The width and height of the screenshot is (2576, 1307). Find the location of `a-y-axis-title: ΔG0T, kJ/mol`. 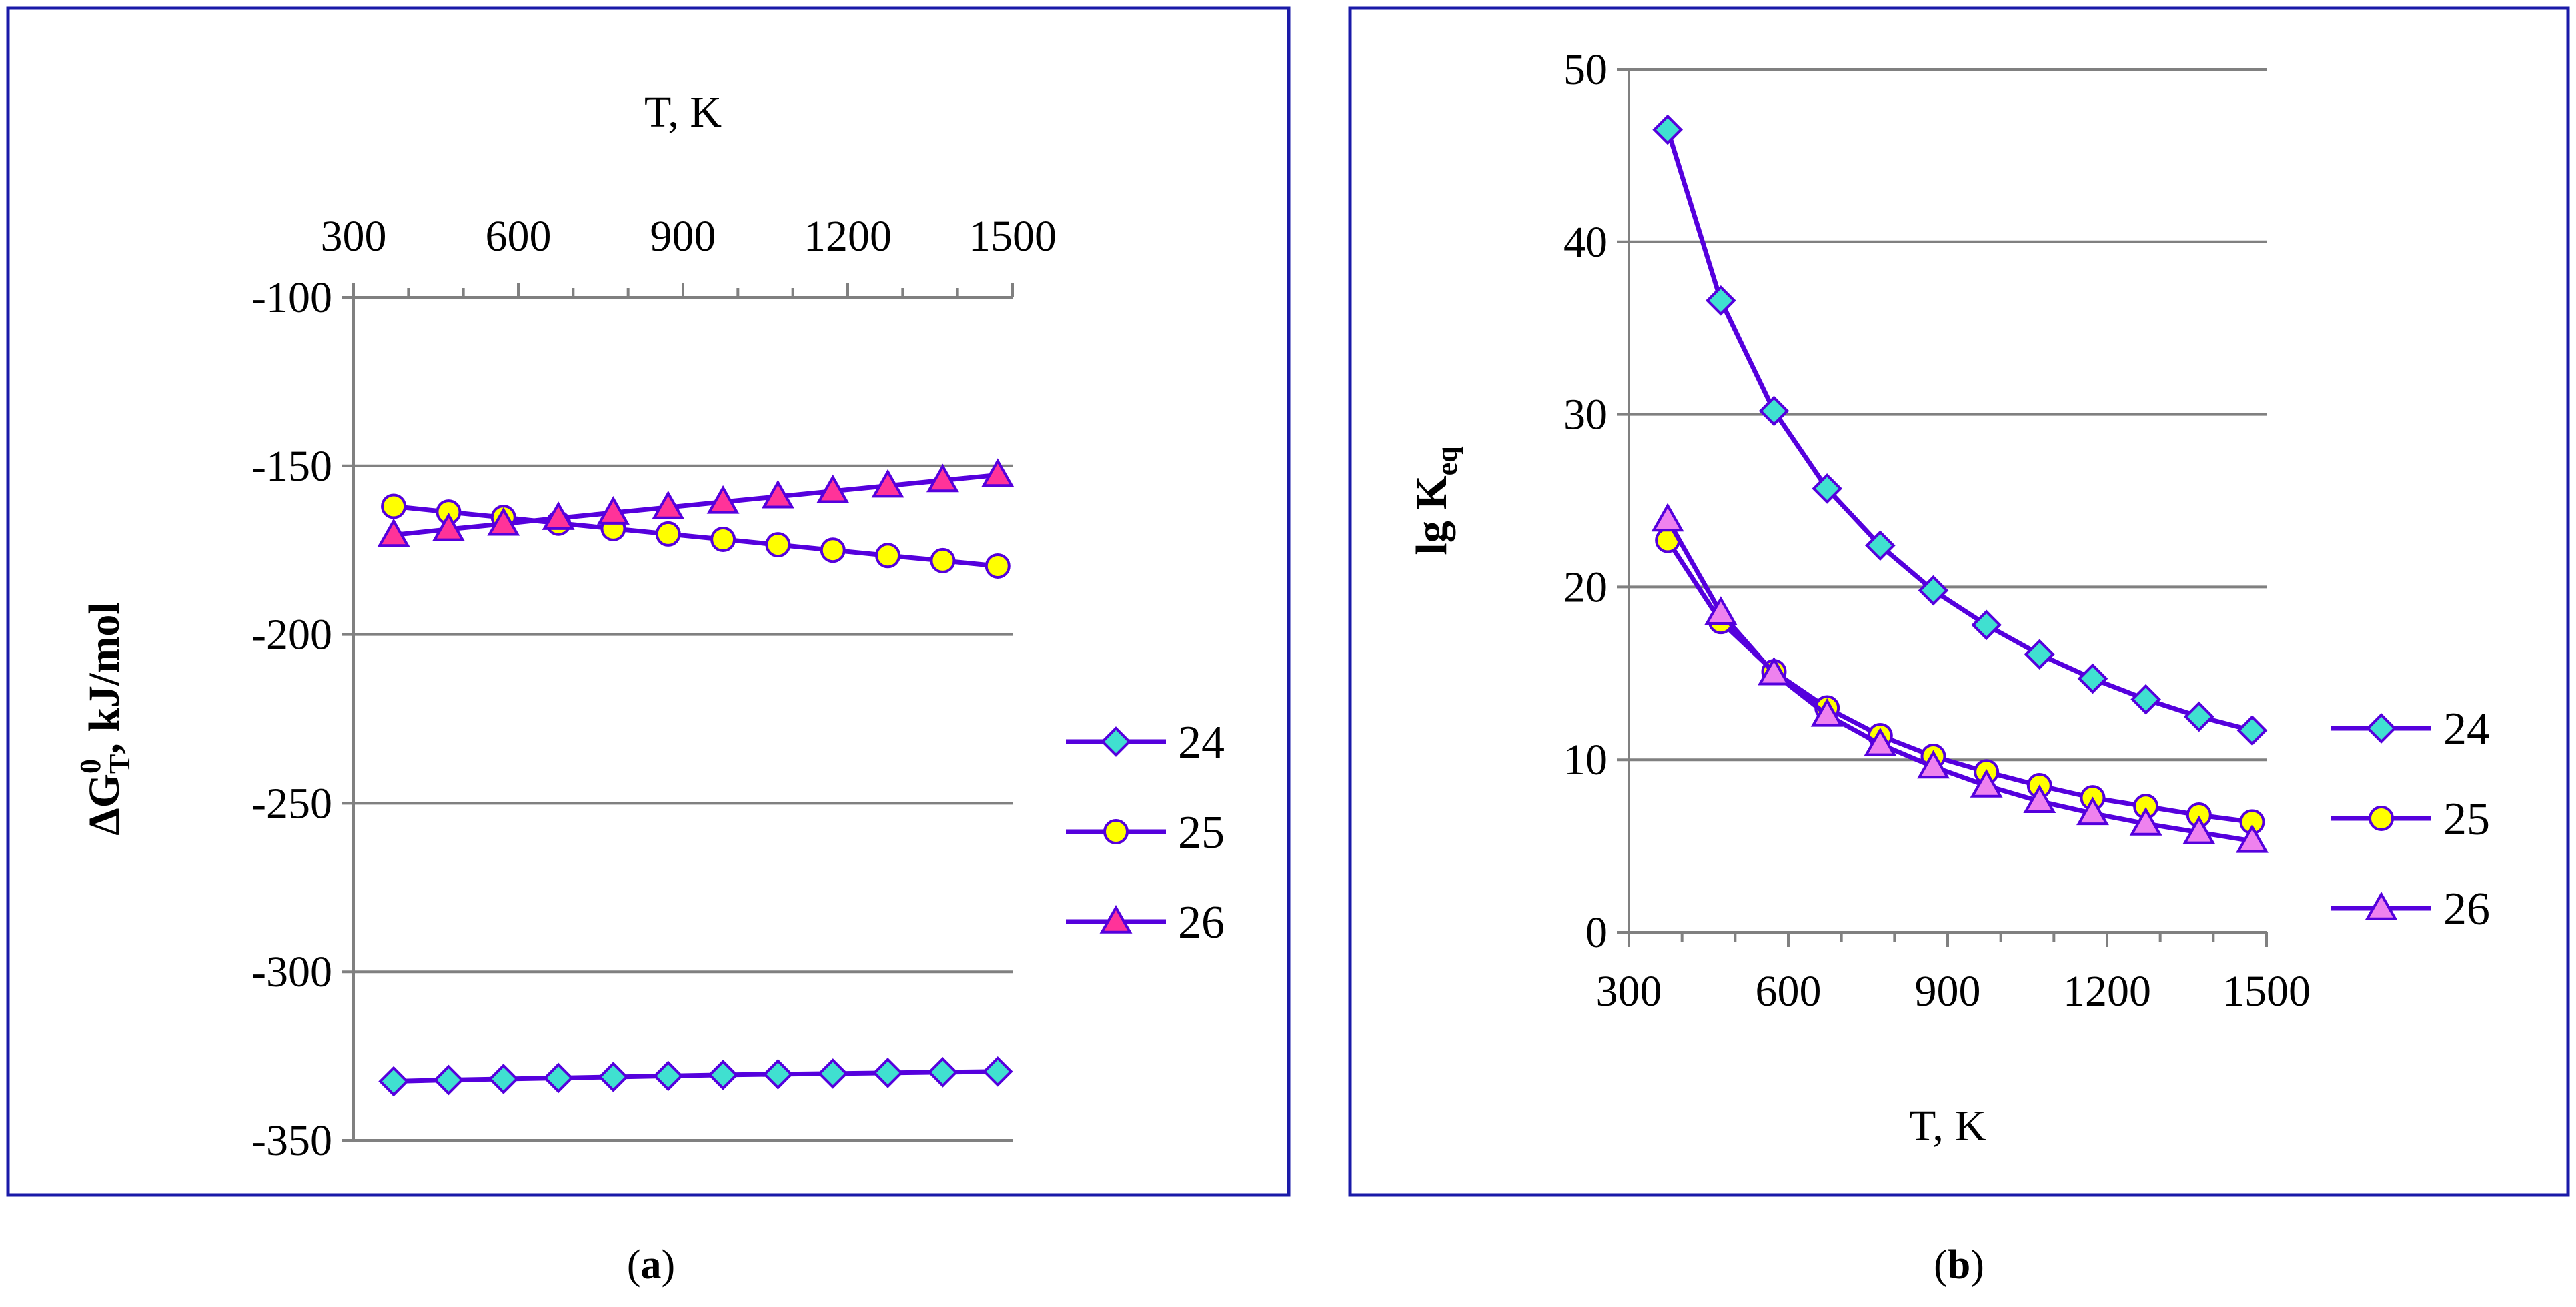

a-y-axis-title: ΔG0T, kJ/mol is located at coordinates (105, 718).